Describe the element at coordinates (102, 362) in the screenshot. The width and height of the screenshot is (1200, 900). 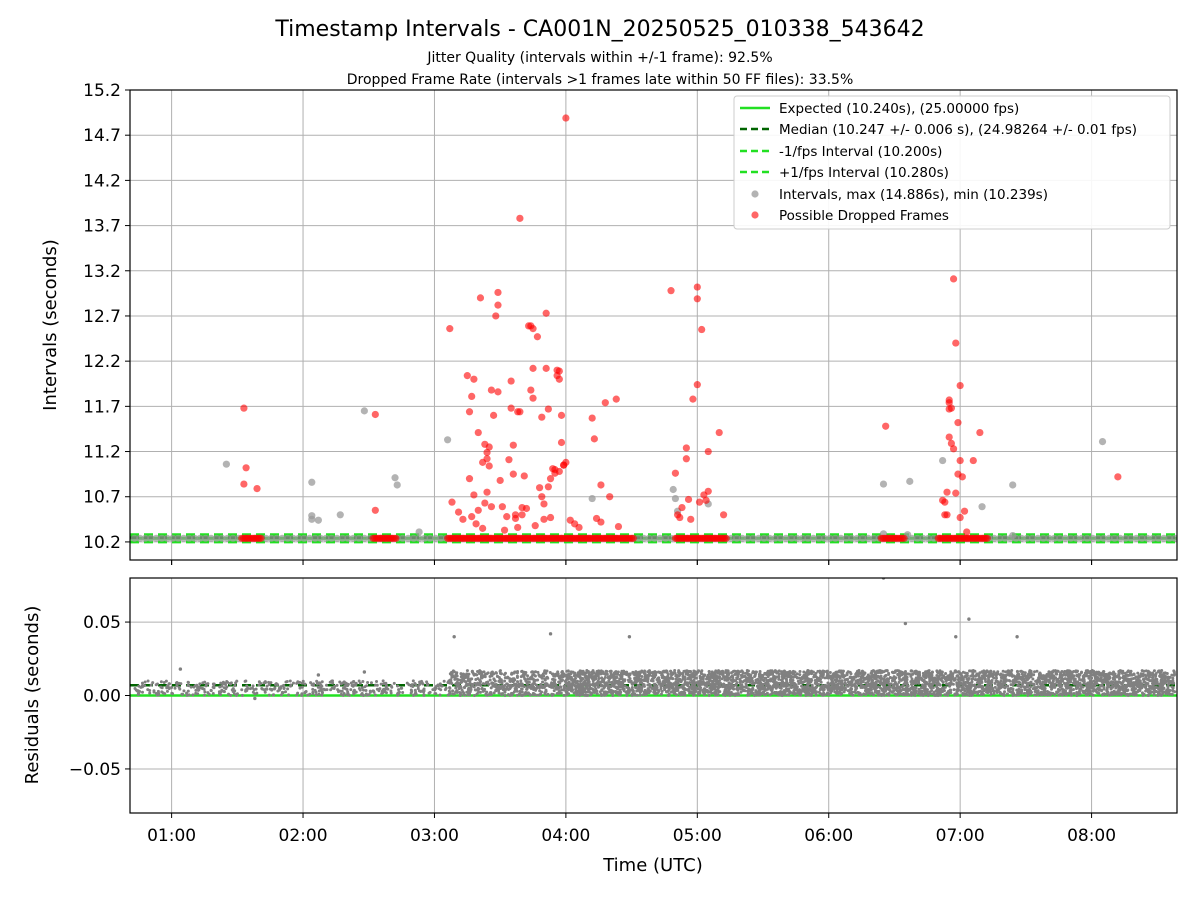
I see `intervals-y-tick-label: 12.2` at that location.